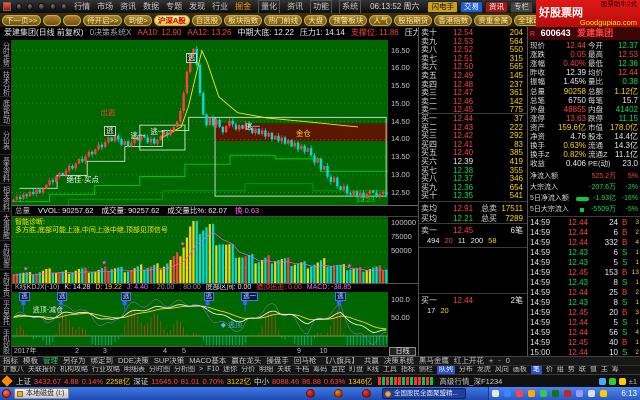 This screenshot has height=400, width=640. I want to click on indicator-tab-赢在龙头: 赢在龙头, so click(246, 360).